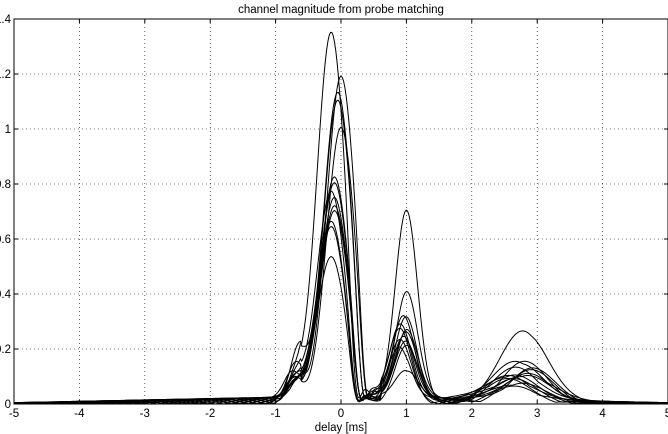 Image resolution: width=668 pixels, height=434 pixels. I want to click on x-tick-label: 3, so click(537, 414).